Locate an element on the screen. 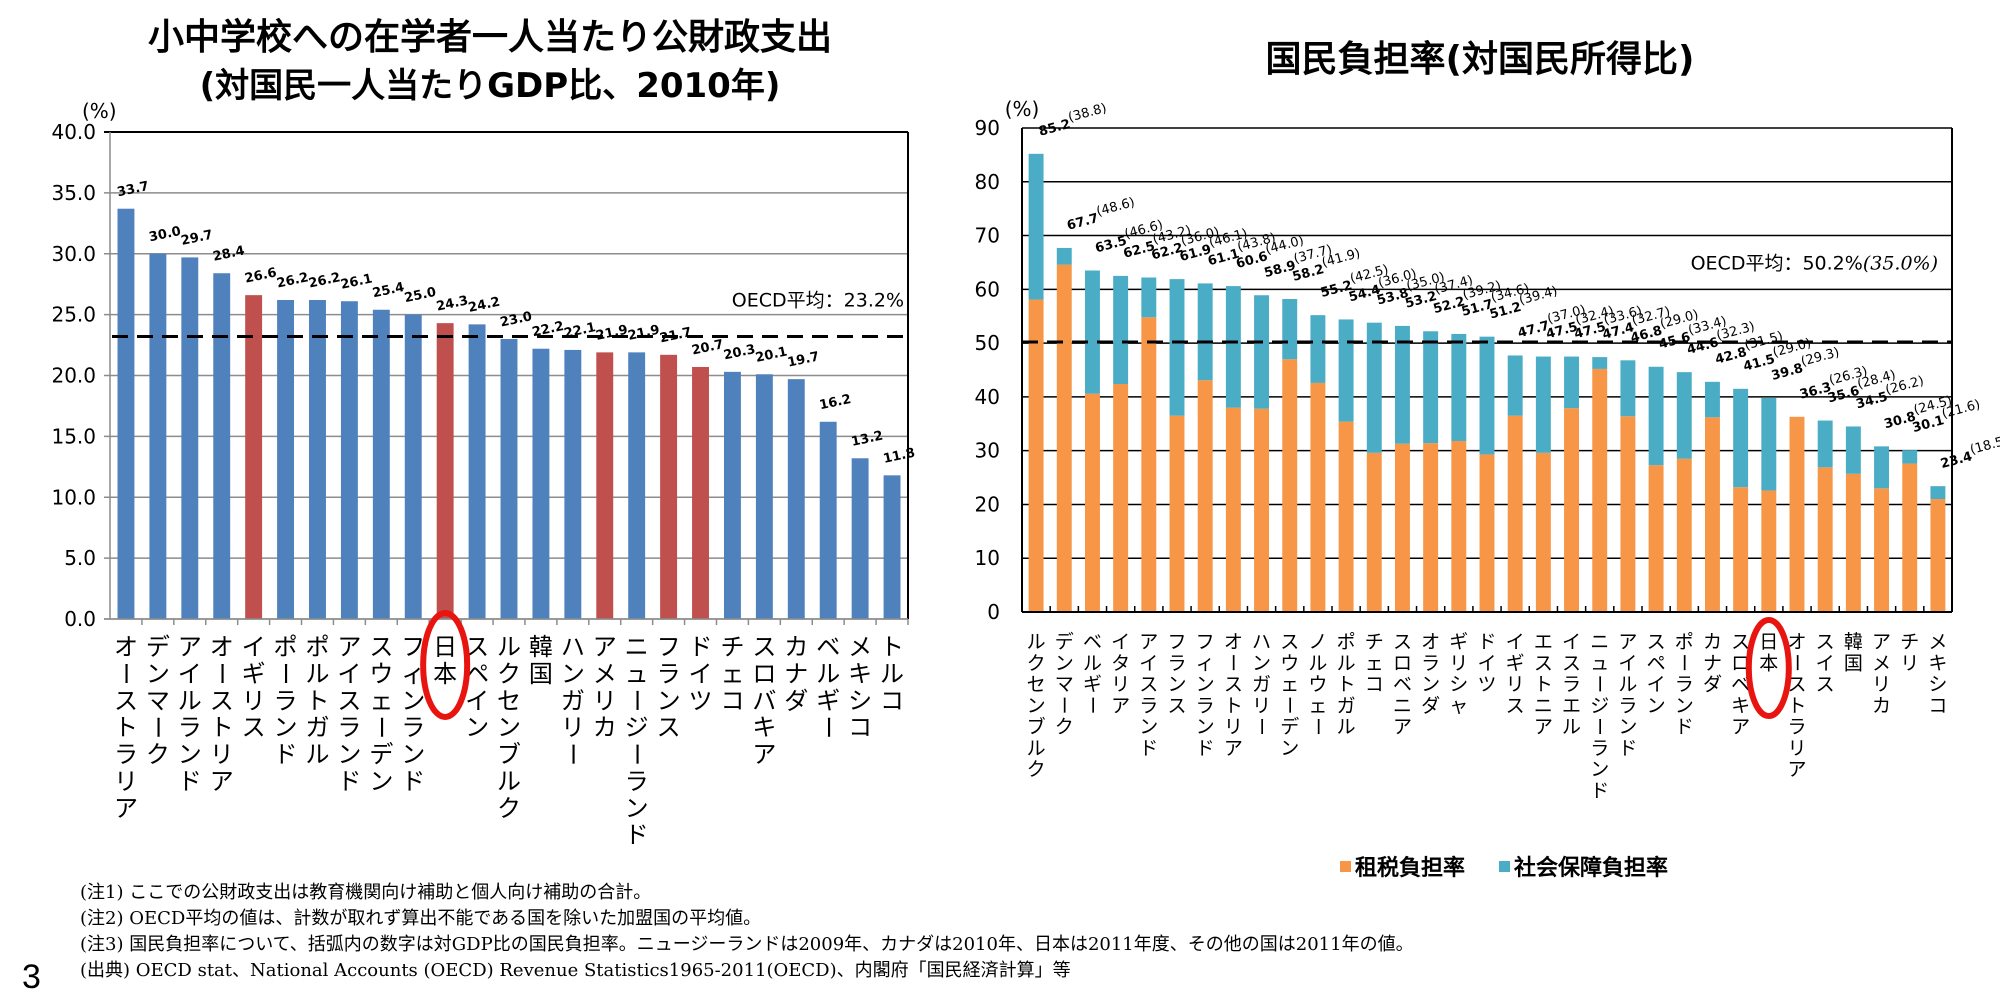  svg-text: チ is located at coordinates (1374, 642).